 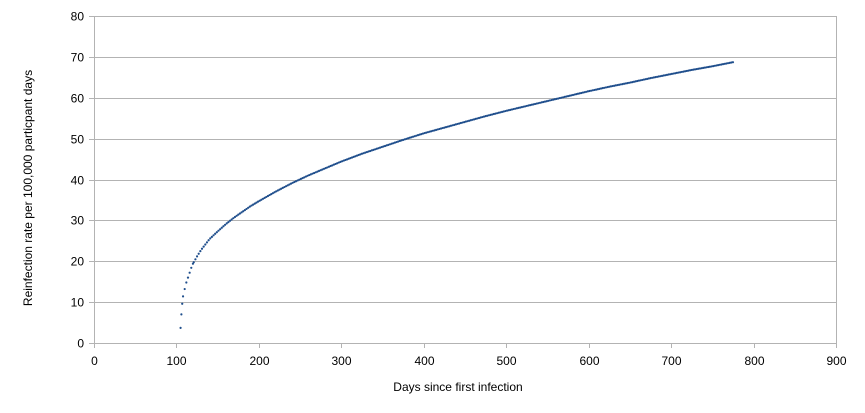 What do you see at coordinates (671, 361) in the screenshot?
I see `x-tick-label: 700` at bounding box center [671, 361].